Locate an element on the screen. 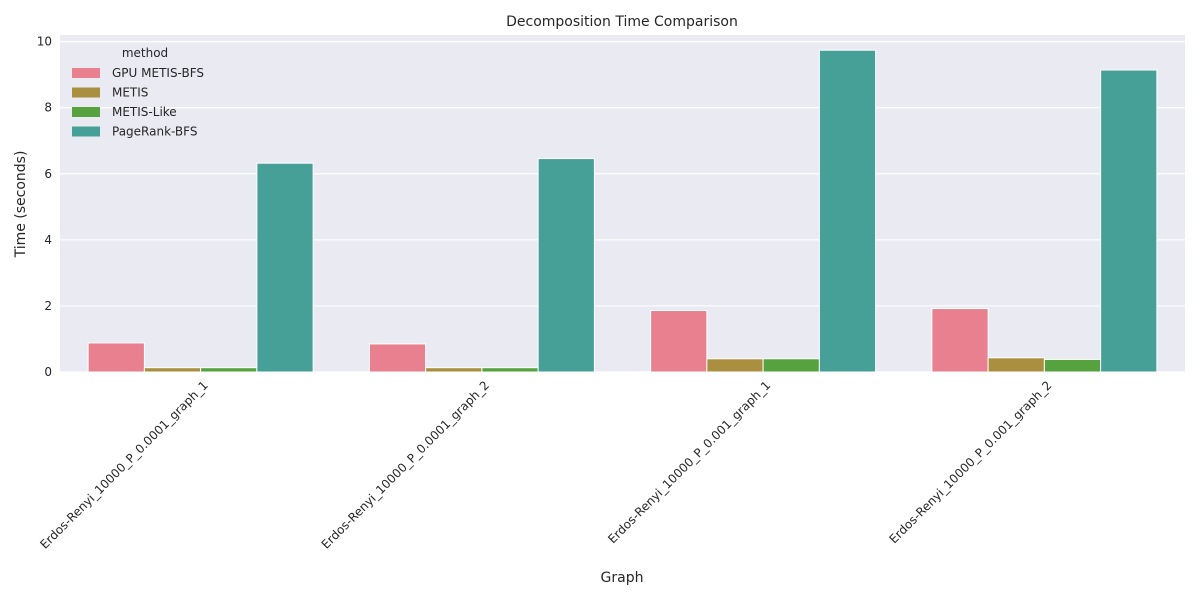  legend-label: PageRank-BFS is located at coordinates (154, 132).